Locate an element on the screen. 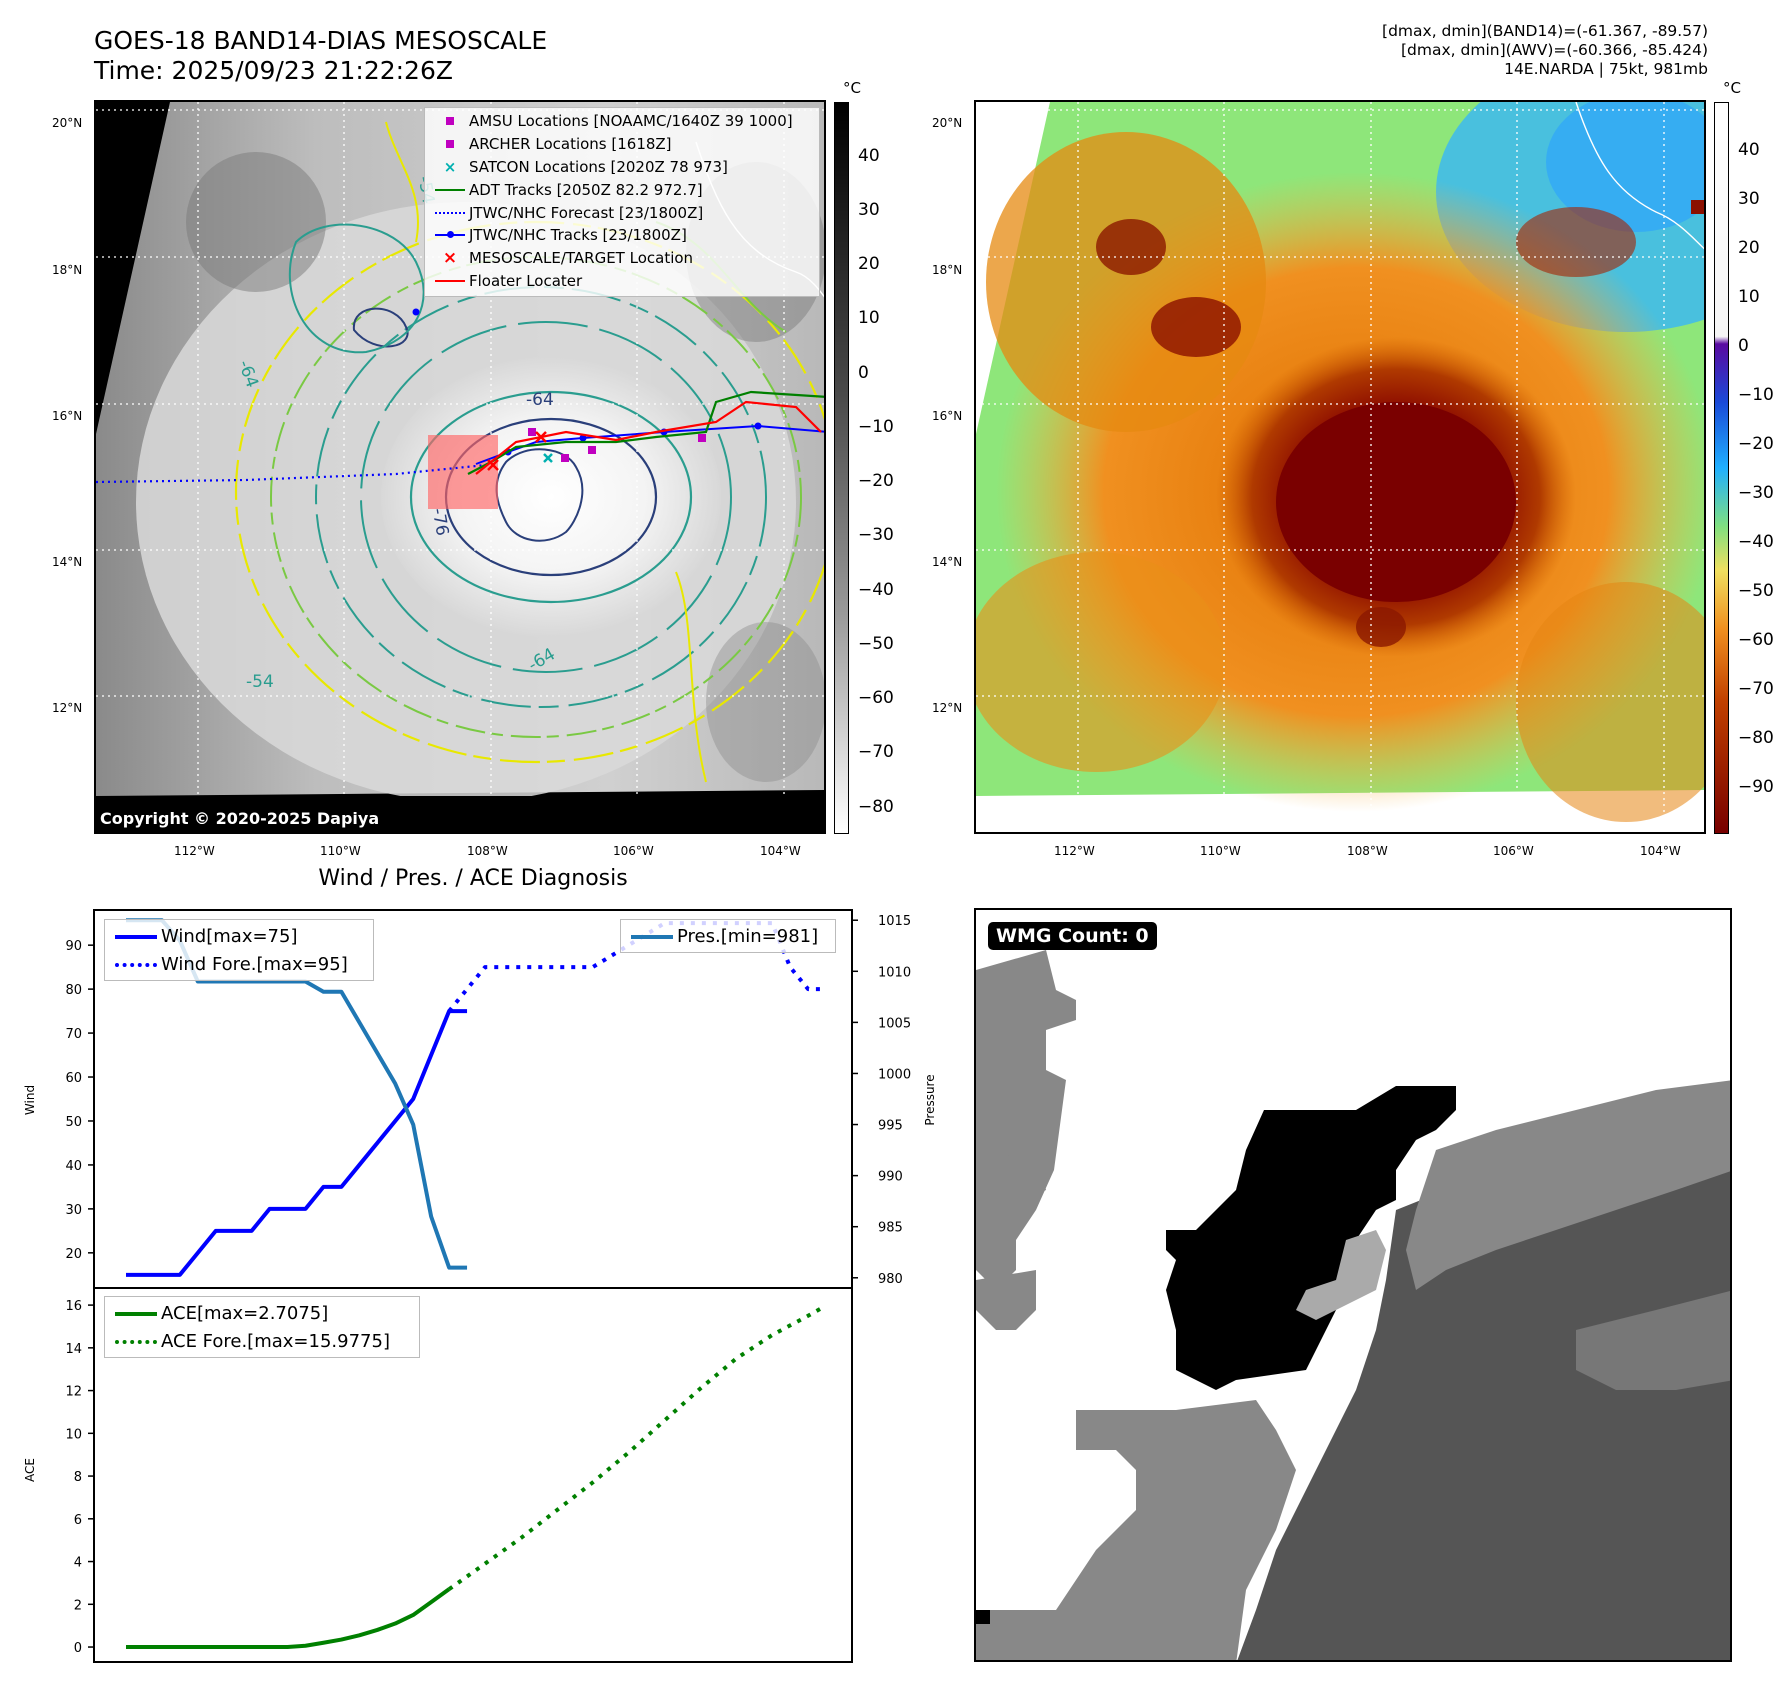  color-colorbar-tick: −90 is located at coordinates (1756, 787).